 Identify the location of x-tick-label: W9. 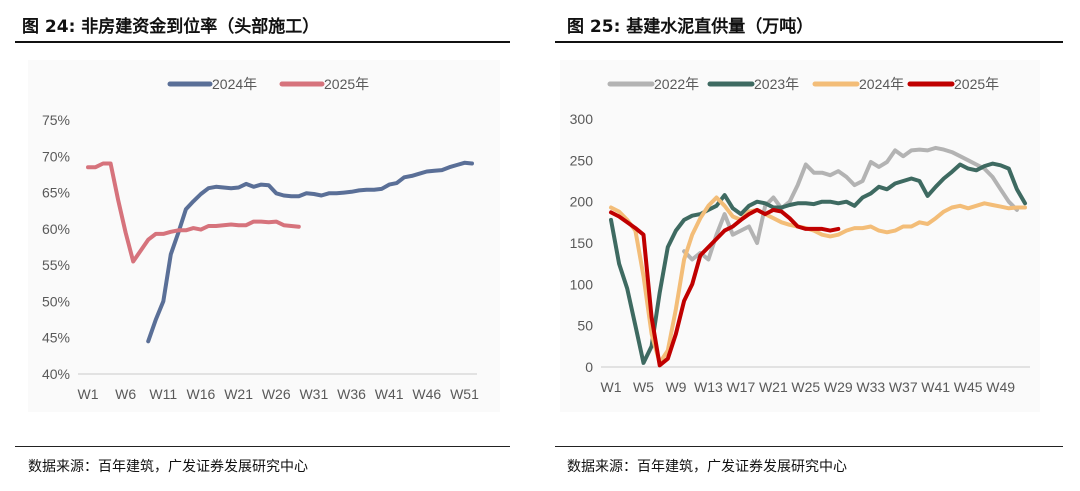
(675, 387).